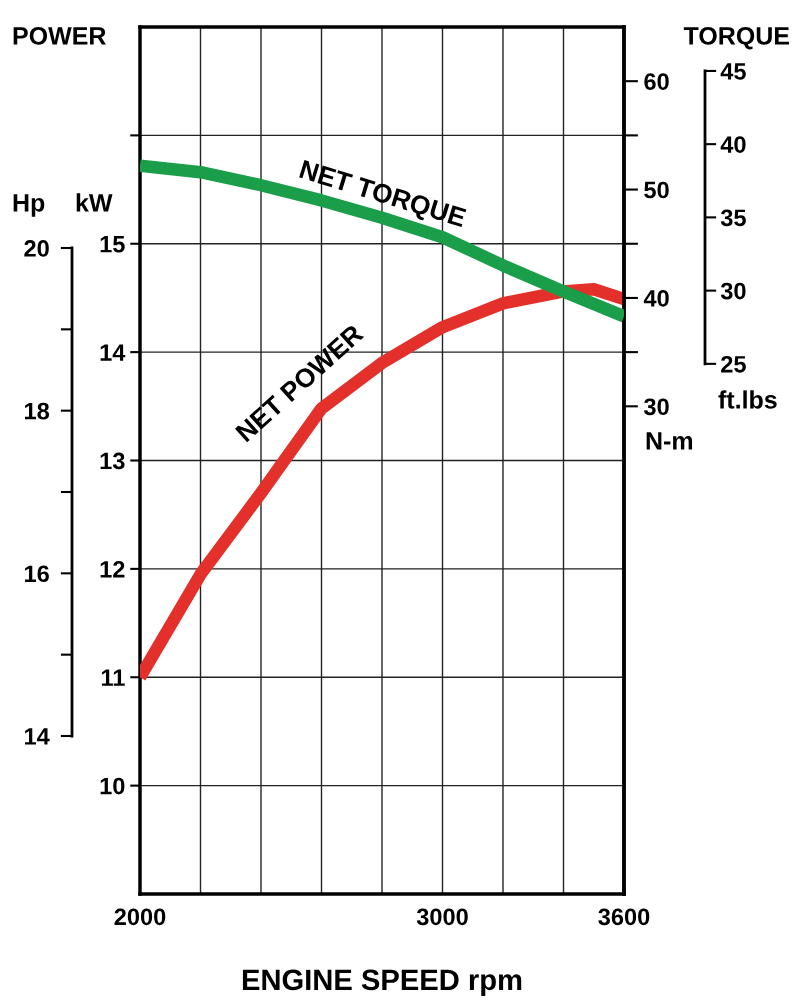 Image resolution: width=800 pixels, height=1002 pixels. I want to click on y-tick-label: 13, so click(112, 461).